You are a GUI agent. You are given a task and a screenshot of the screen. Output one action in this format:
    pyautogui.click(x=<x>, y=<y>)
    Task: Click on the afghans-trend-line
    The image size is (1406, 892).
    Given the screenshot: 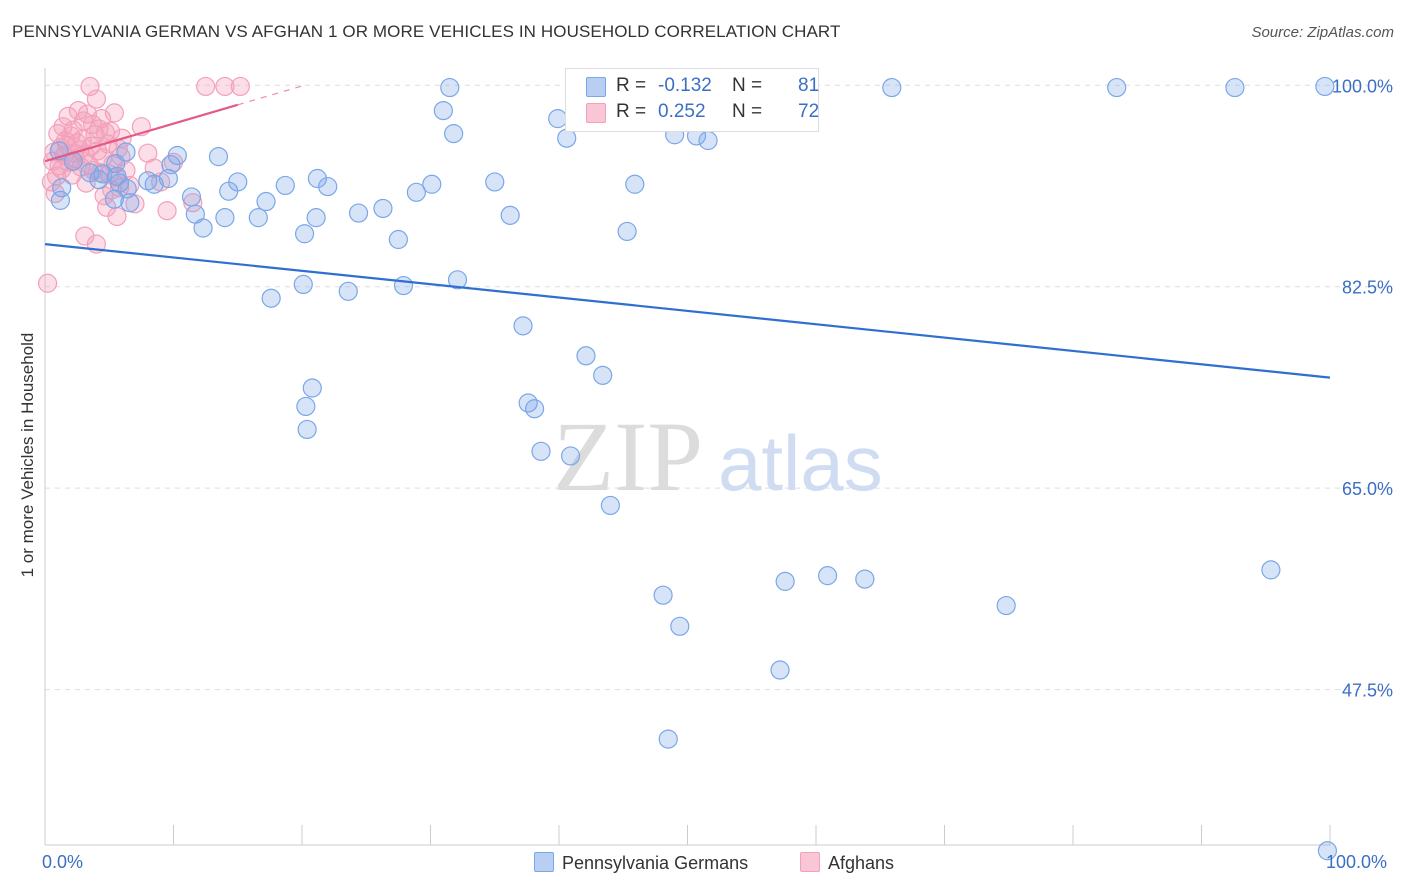 What is the action you would take?
    pyautogui.click(x=141, y=133)
    